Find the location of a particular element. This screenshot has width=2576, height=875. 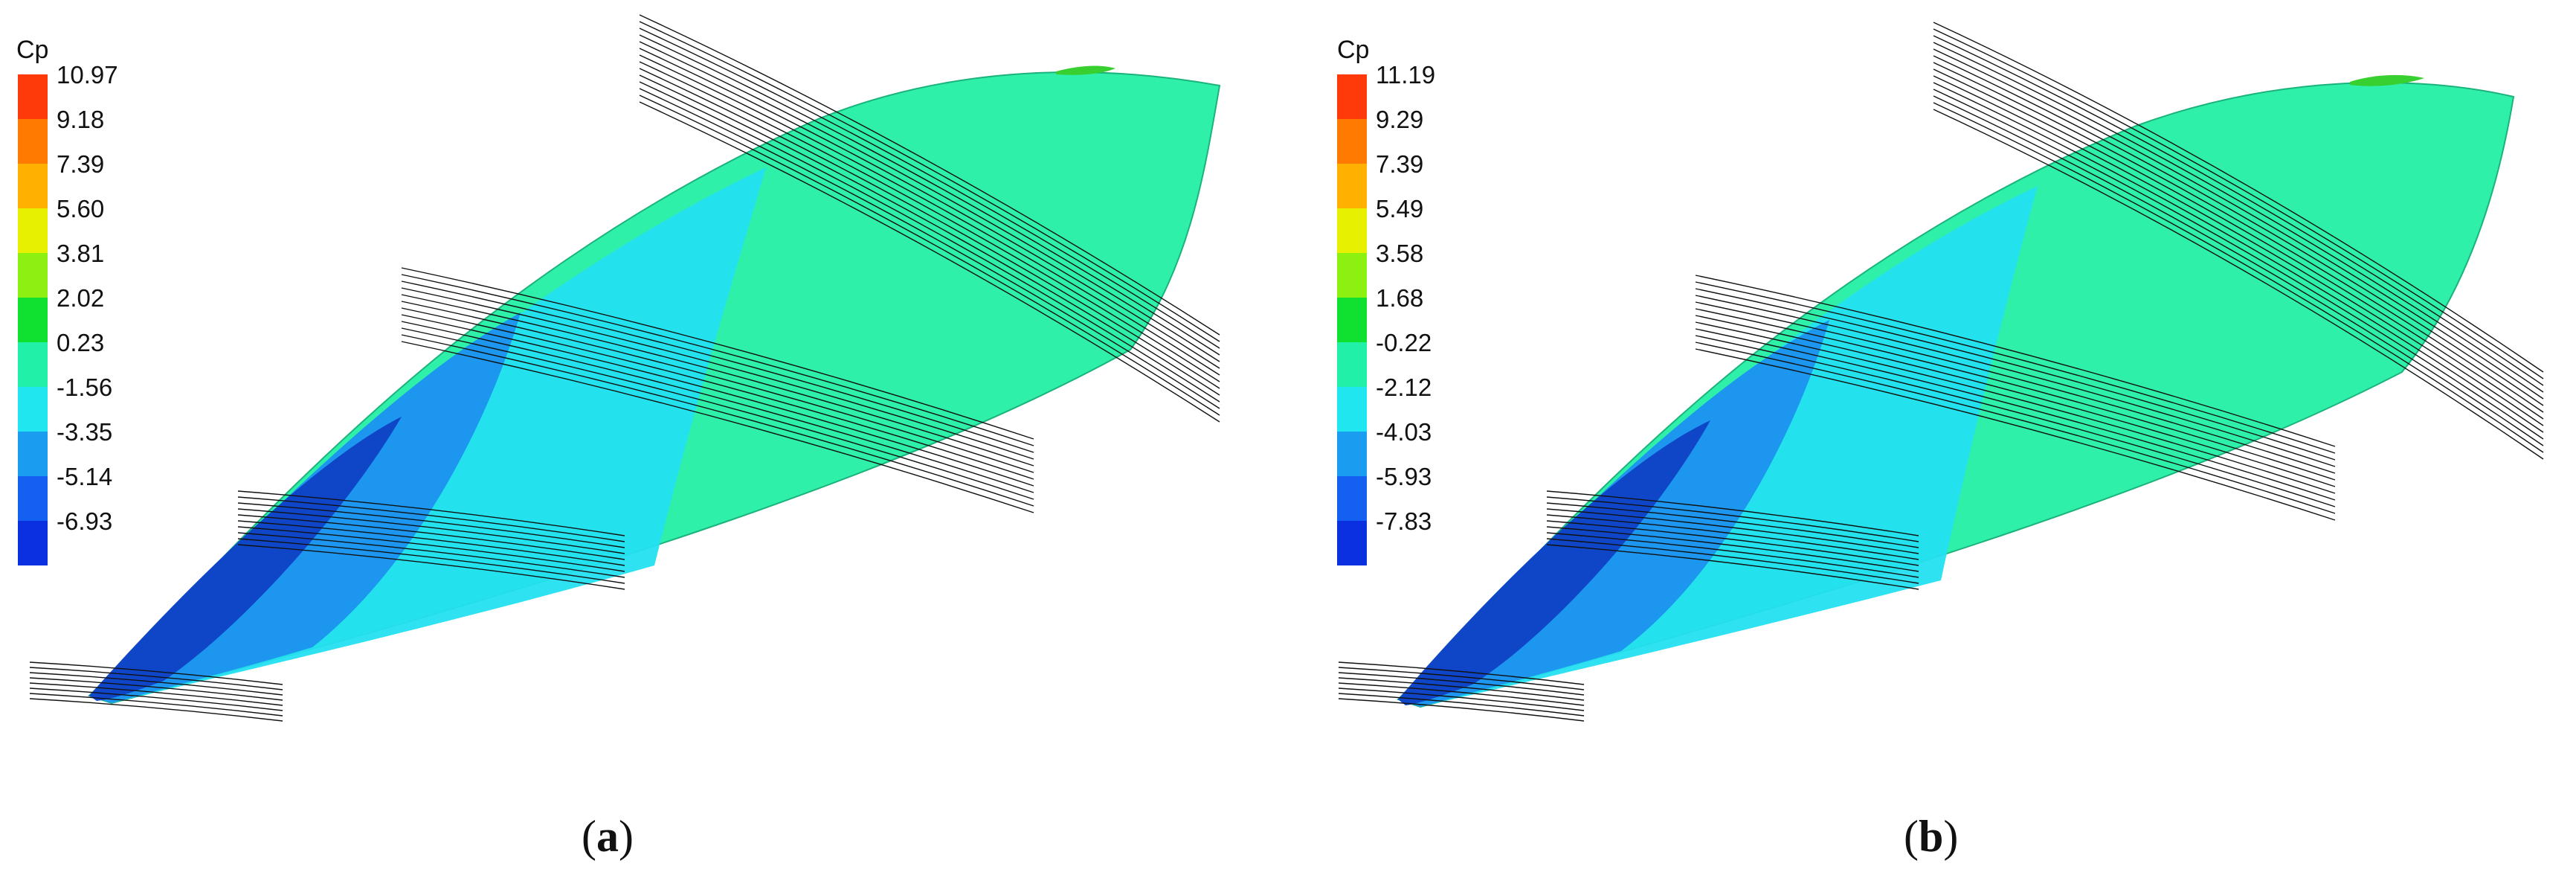

caption-letter-b: b is located at coordinates (1931, 837).